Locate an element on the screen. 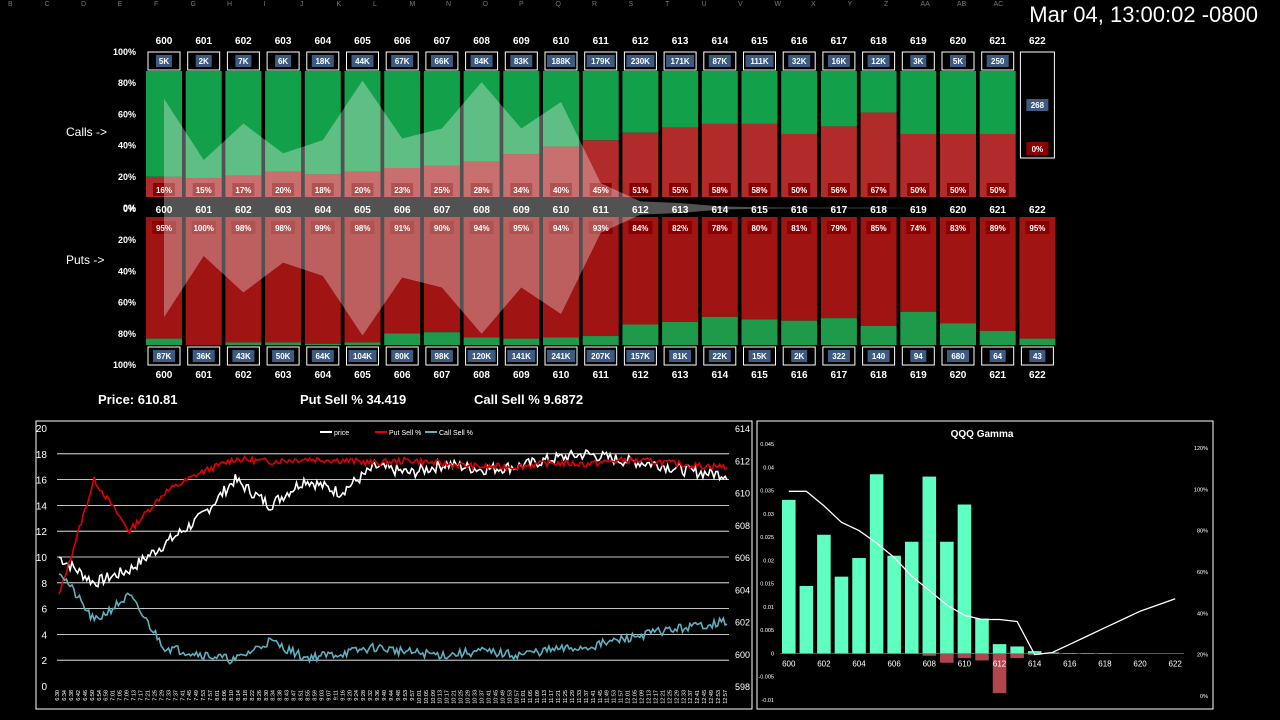 The image size is (1280, 720). call-sell-pct-tag is located at coordinates (958, 189).